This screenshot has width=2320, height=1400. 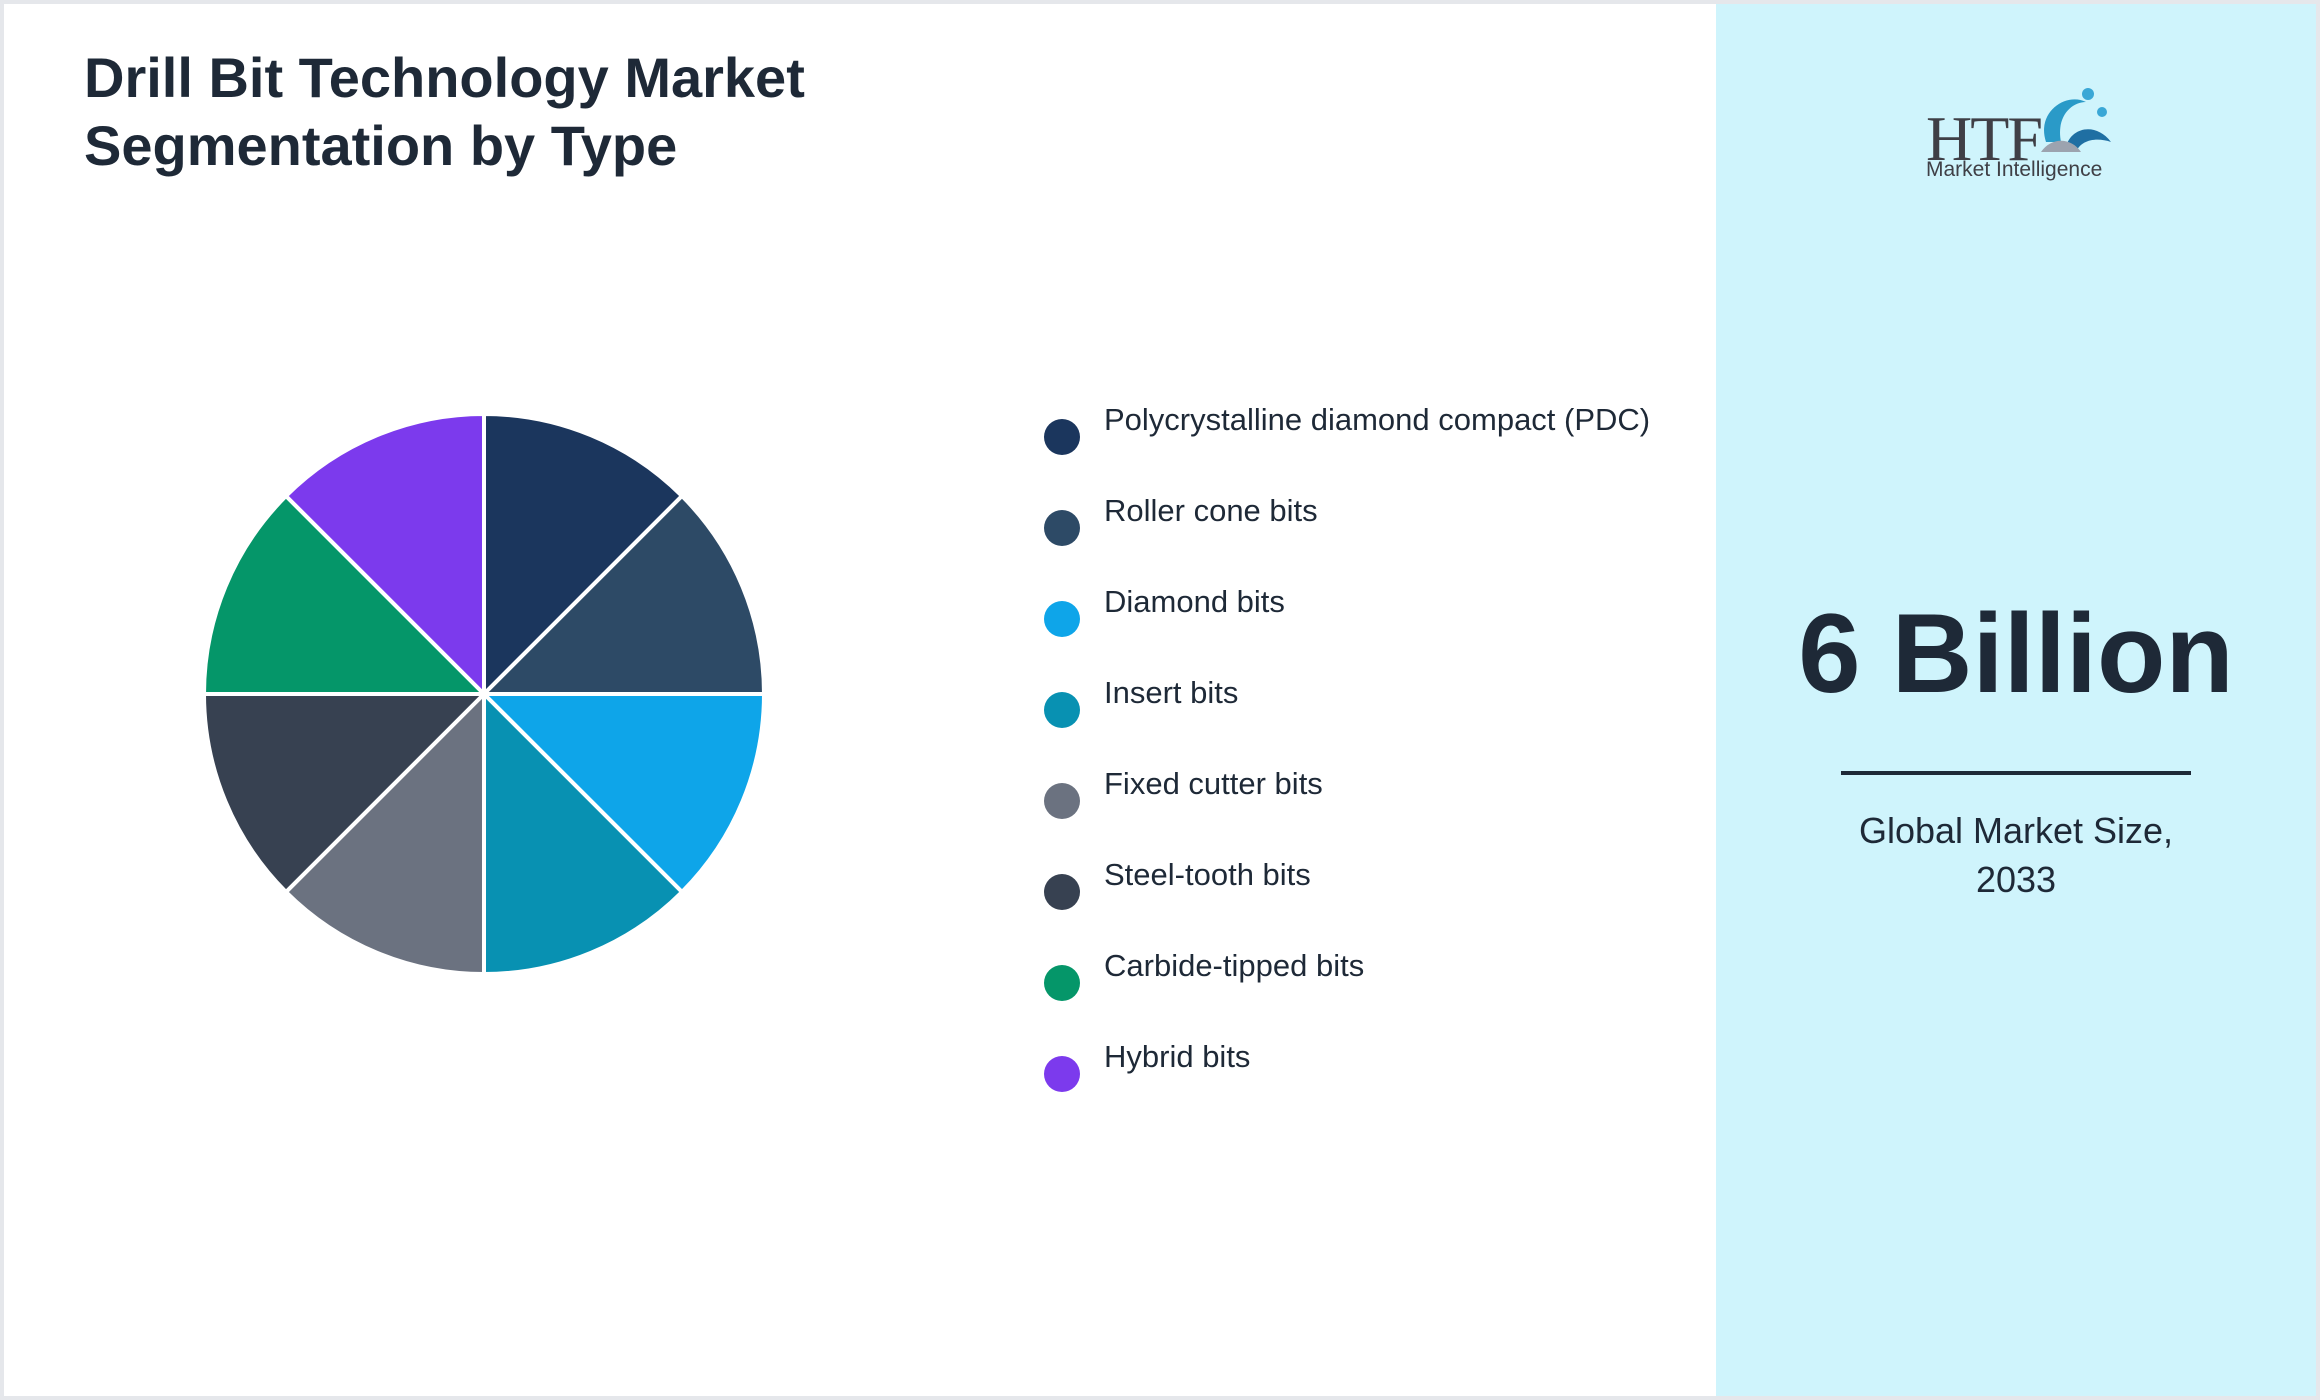 I want to click on legend-item: Carbide-tipped bits, so click(x=1354, y=974).